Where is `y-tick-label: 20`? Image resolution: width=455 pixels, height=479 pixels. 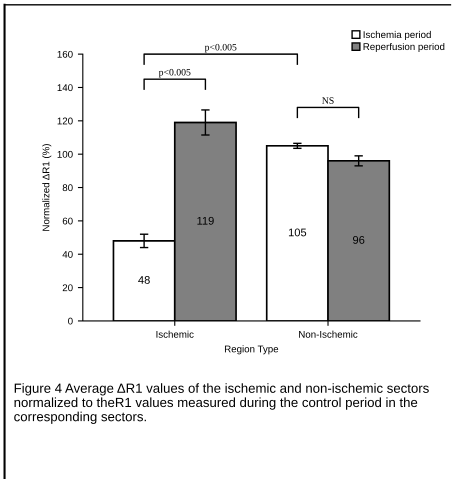
y-tick-label: 20 is located at coordinates (67, 288).